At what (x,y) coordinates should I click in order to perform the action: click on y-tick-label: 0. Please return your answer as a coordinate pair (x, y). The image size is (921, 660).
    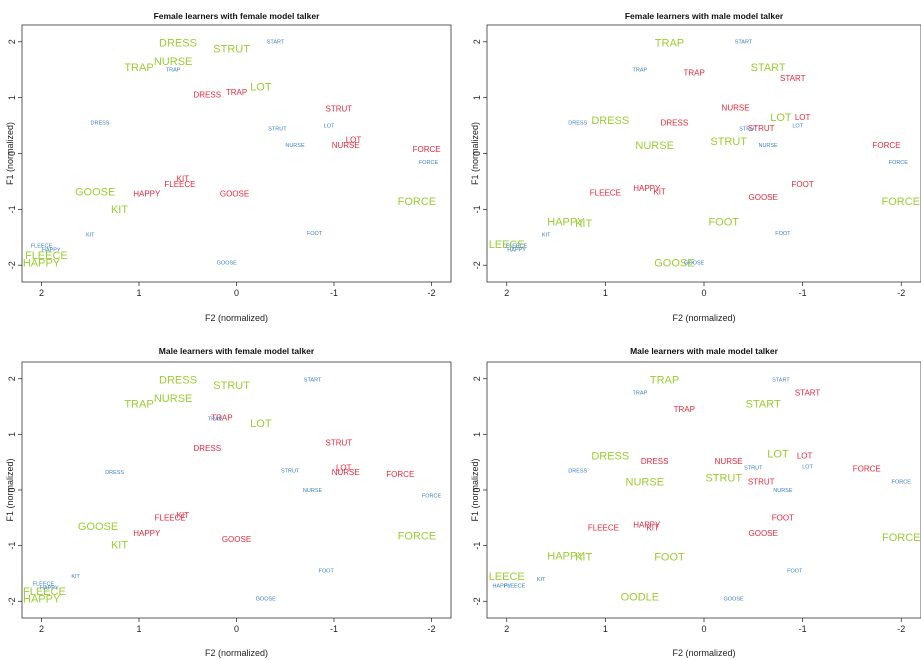
    Looking at the image, I should click on (477, 153).